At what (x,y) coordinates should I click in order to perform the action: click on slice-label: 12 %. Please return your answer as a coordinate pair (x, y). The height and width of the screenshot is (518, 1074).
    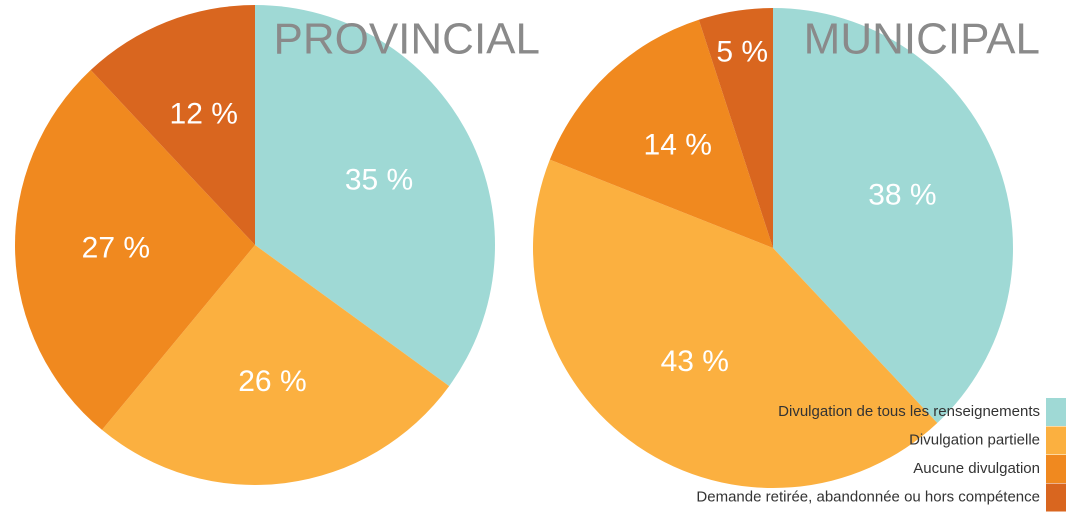
    Looking at the image, I should click on (204, 113).